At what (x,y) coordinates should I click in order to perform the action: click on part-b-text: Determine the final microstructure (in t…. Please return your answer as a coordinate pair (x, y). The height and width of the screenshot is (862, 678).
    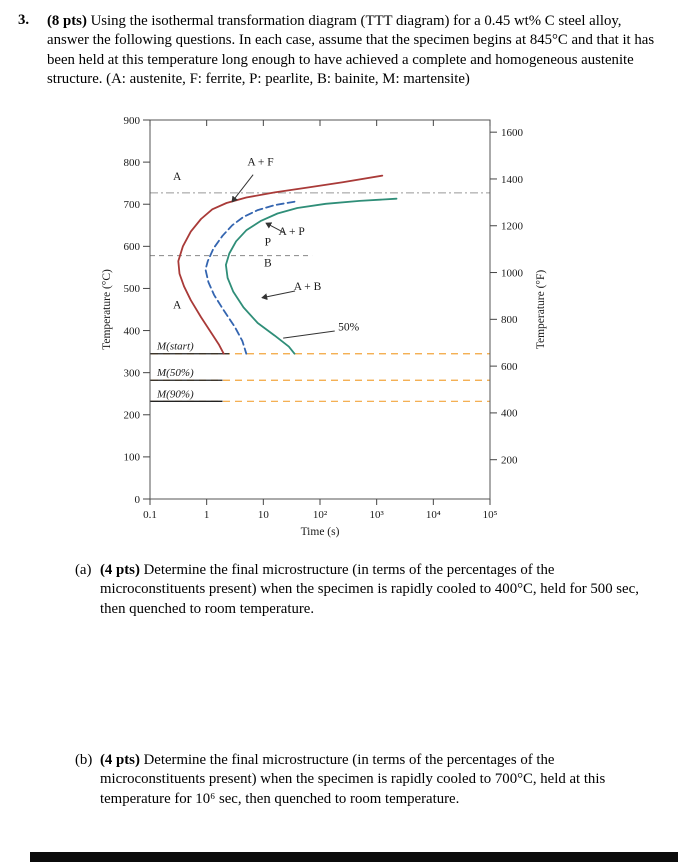
    Looking at the image, I should click on (353, 779).